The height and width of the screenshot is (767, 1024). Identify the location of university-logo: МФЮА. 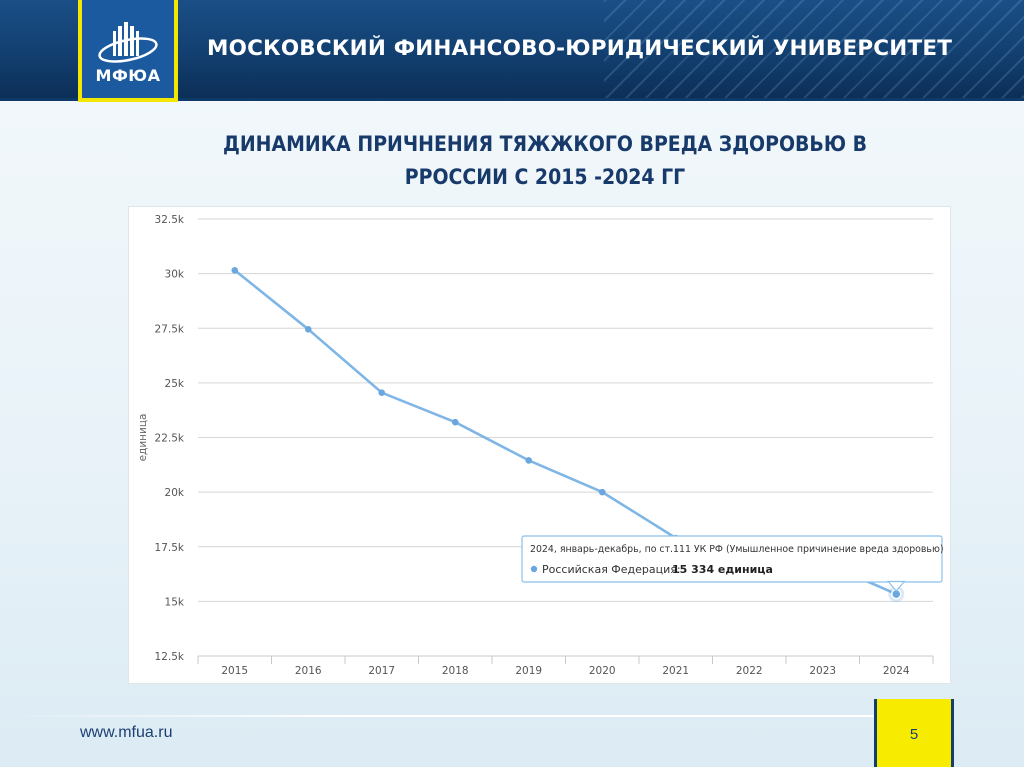
(128, 51).